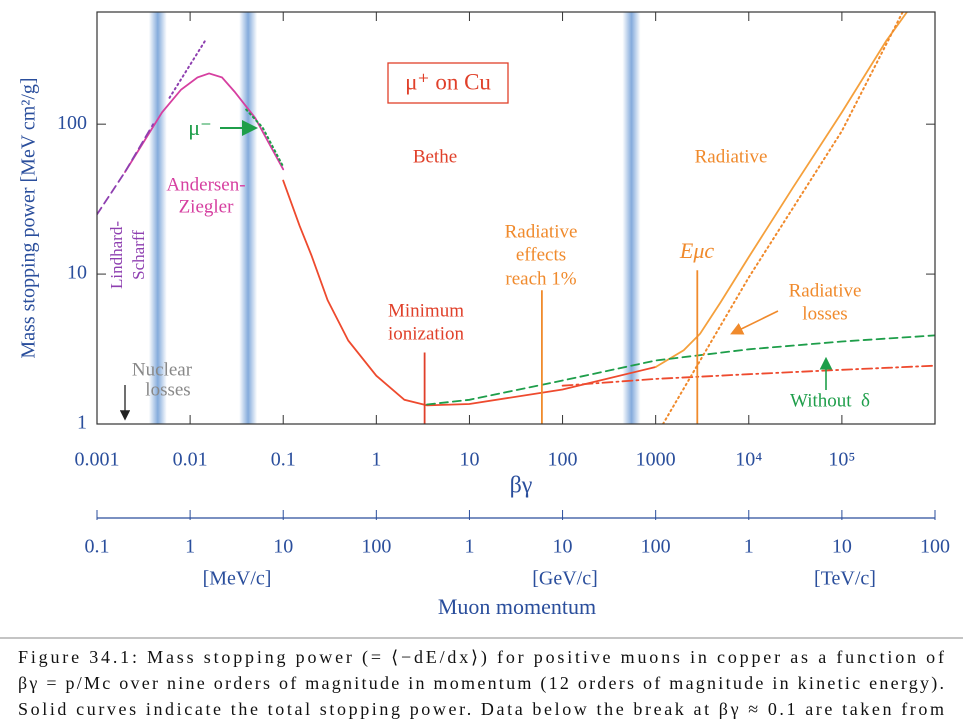  I want to click on label-mu-minus: μ⁻, so click(199, 127).